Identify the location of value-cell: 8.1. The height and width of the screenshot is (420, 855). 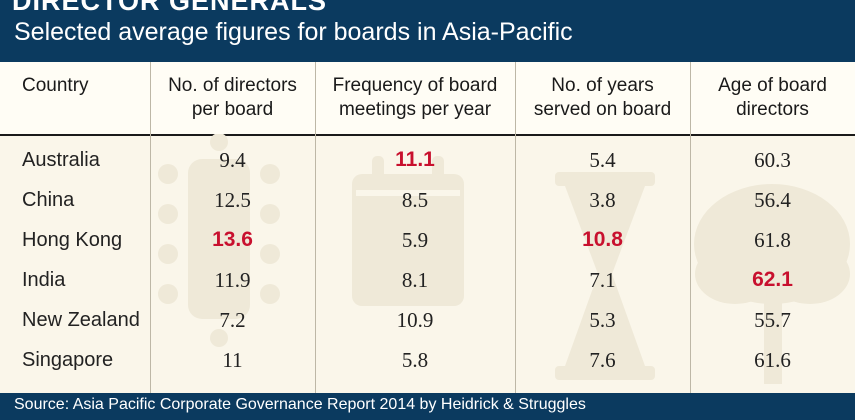
(415, 280).